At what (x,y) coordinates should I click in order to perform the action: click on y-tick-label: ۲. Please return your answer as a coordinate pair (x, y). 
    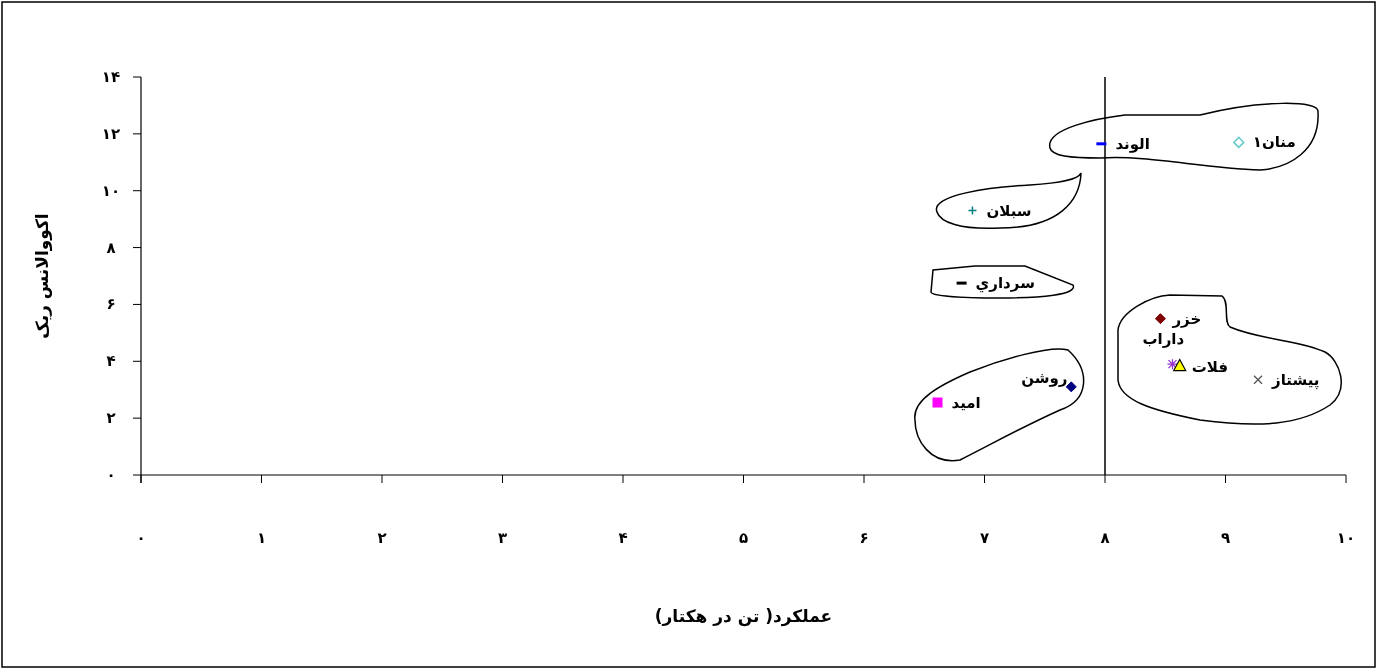
    Looking at the image, I should click on (111, 418).